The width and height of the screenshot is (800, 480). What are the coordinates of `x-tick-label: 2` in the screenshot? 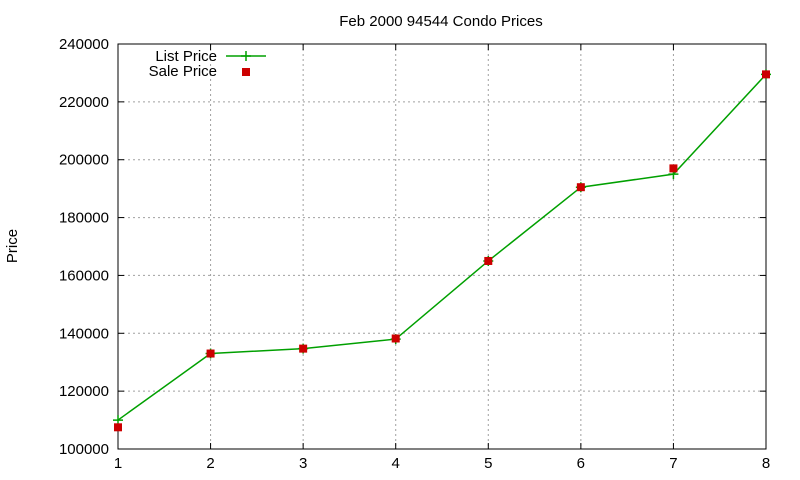 It's located at (210, 463).